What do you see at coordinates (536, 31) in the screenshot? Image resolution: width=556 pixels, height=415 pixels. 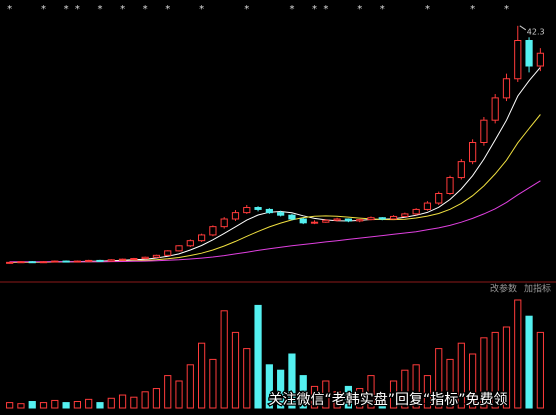 I see `max-label: 42.3` at bounding box center [536, 31].